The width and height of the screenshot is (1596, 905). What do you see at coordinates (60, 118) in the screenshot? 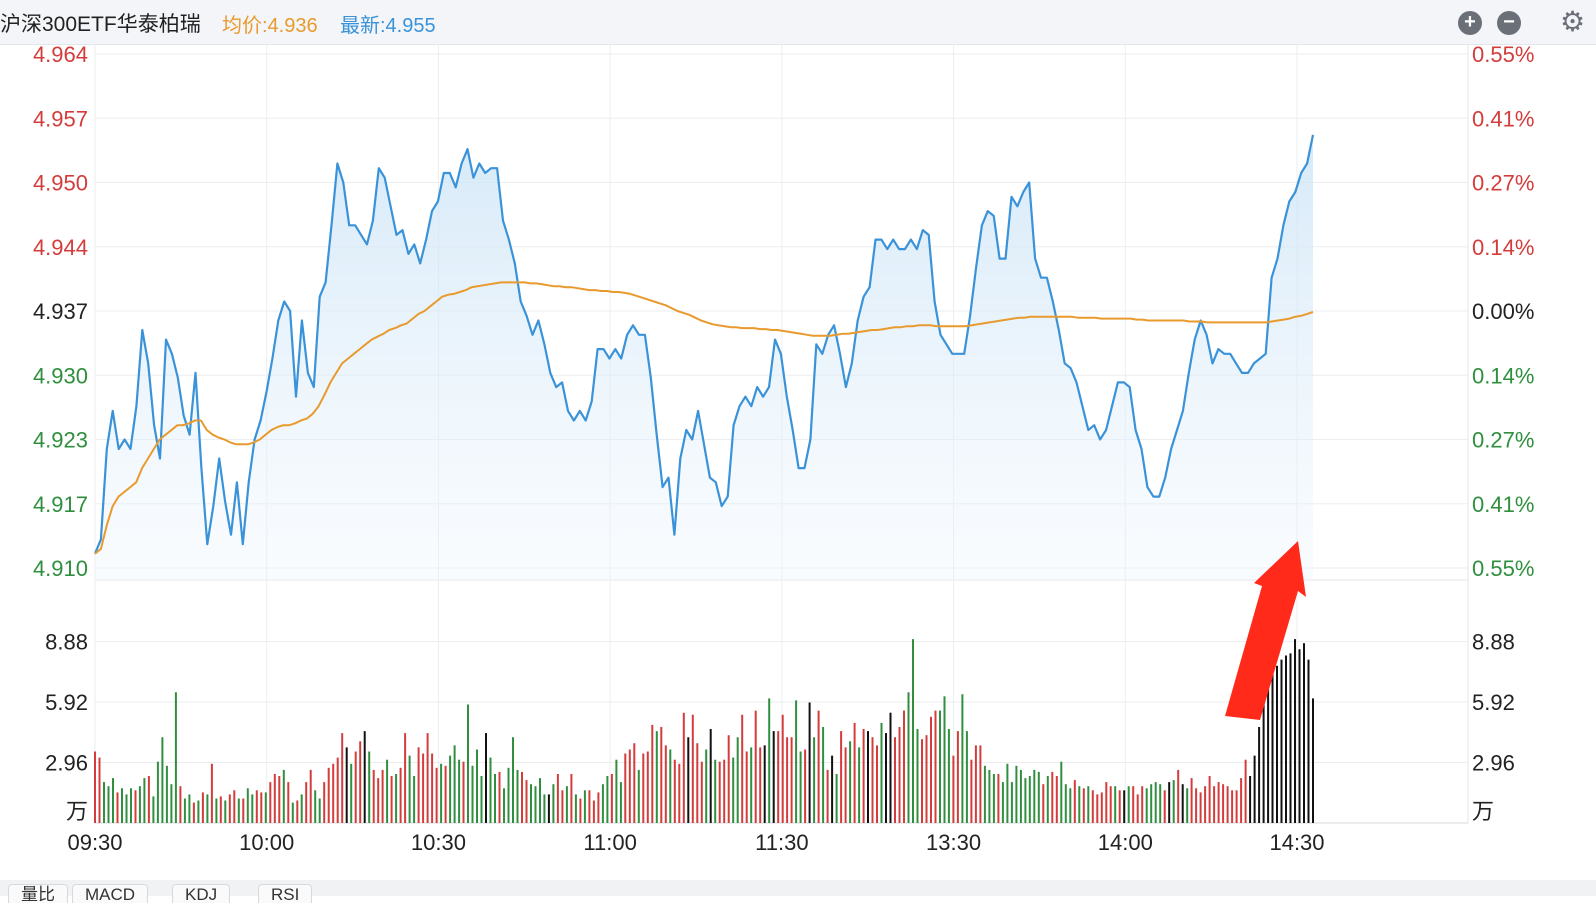
I see `price-tick-label: 4.957` at bounding box center [60, 118].